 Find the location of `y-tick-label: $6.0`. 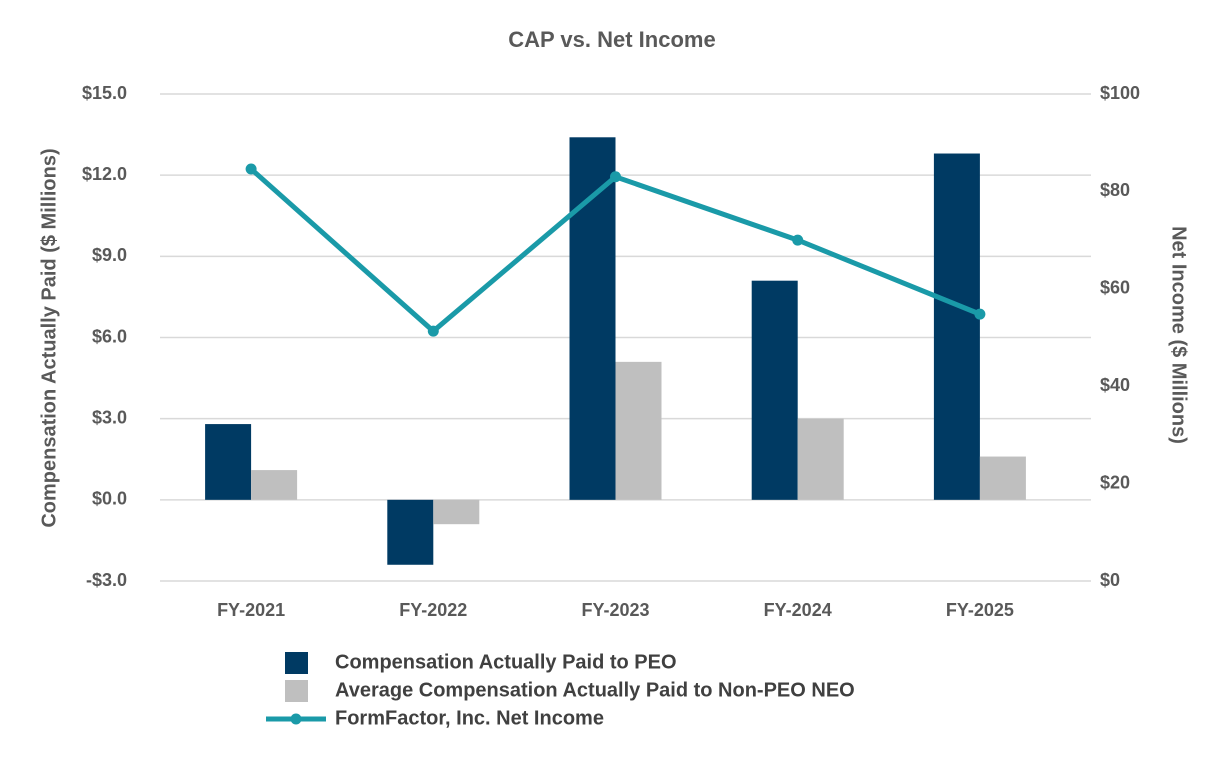

y-tick-label: $6.0 is located at coordinates (109, 336).